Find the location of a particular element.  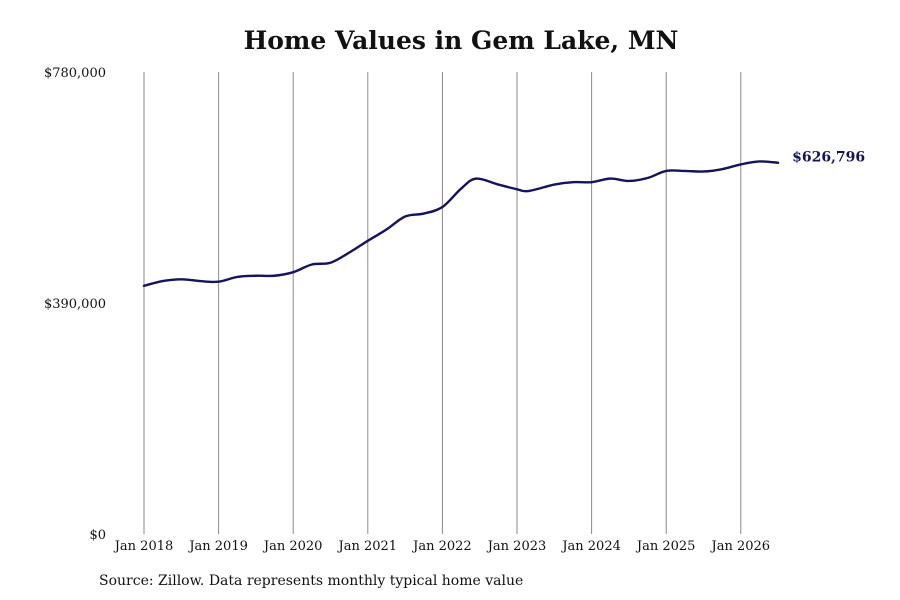

x-tick-label: Jan 2025 is located at coordinates (665, 546).